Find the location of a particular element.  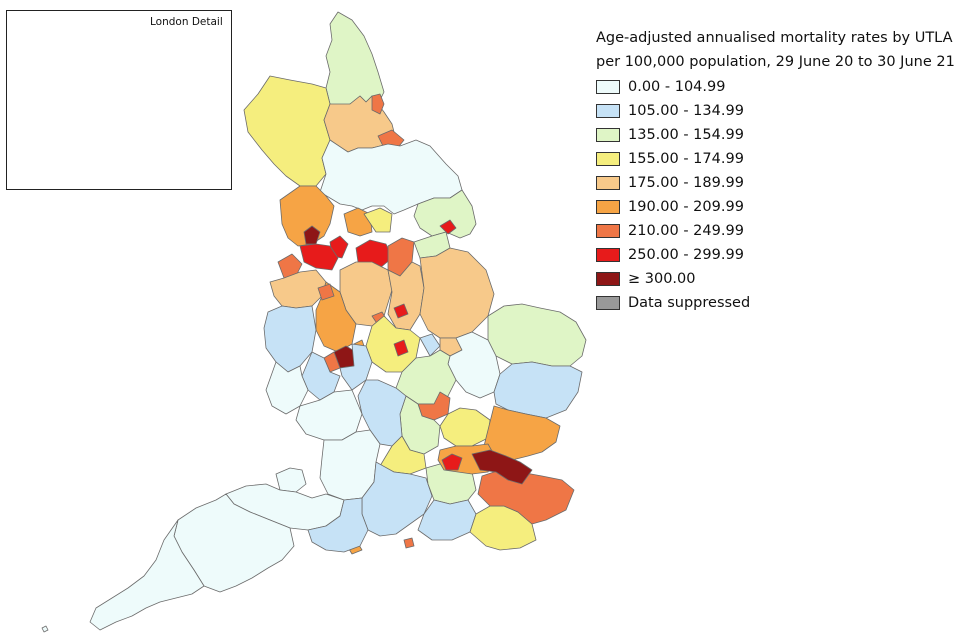

legend-label: 155.00 - 174.99 is located at coordinates (686, 159).